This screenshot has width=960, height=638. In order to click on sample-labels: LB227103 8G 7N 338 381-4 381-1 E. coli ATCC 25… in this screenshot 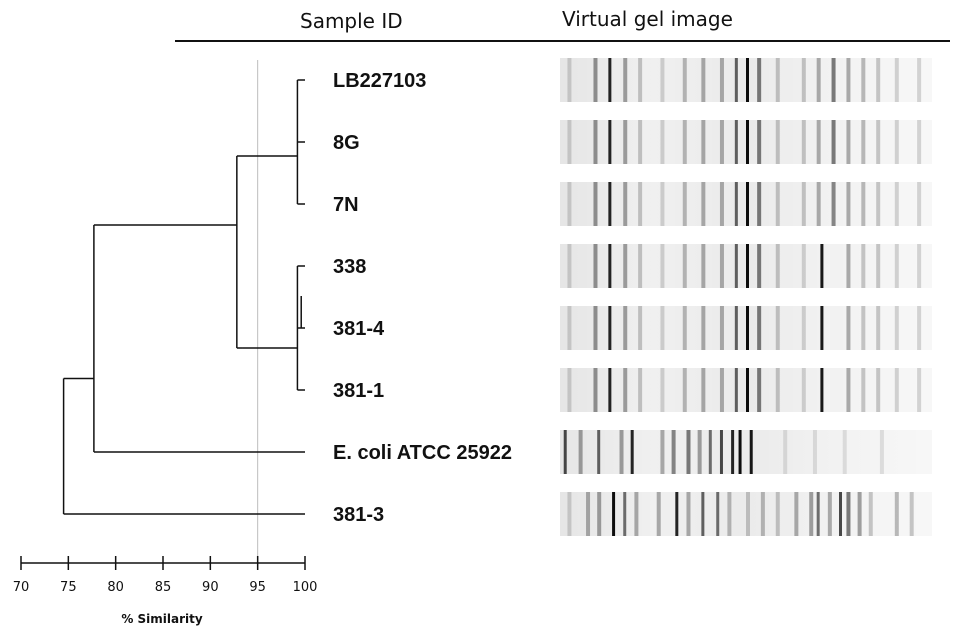, I will do `click(422, 298)`.